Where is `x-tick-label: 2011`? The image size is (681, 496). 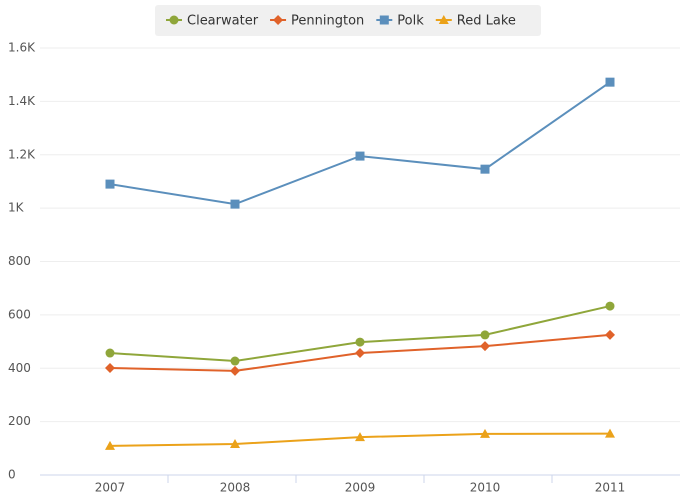
x-tick-label: 2011 is located at coordinates (610, 488).